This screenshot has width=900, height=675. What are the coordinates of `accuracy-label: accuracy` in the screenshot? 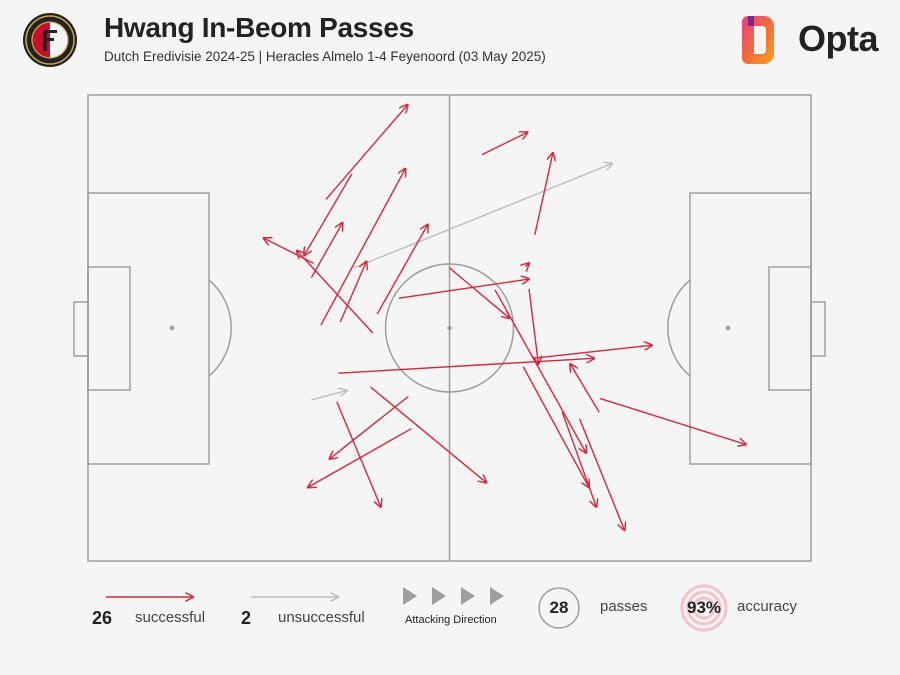 It's located at (767, 606).